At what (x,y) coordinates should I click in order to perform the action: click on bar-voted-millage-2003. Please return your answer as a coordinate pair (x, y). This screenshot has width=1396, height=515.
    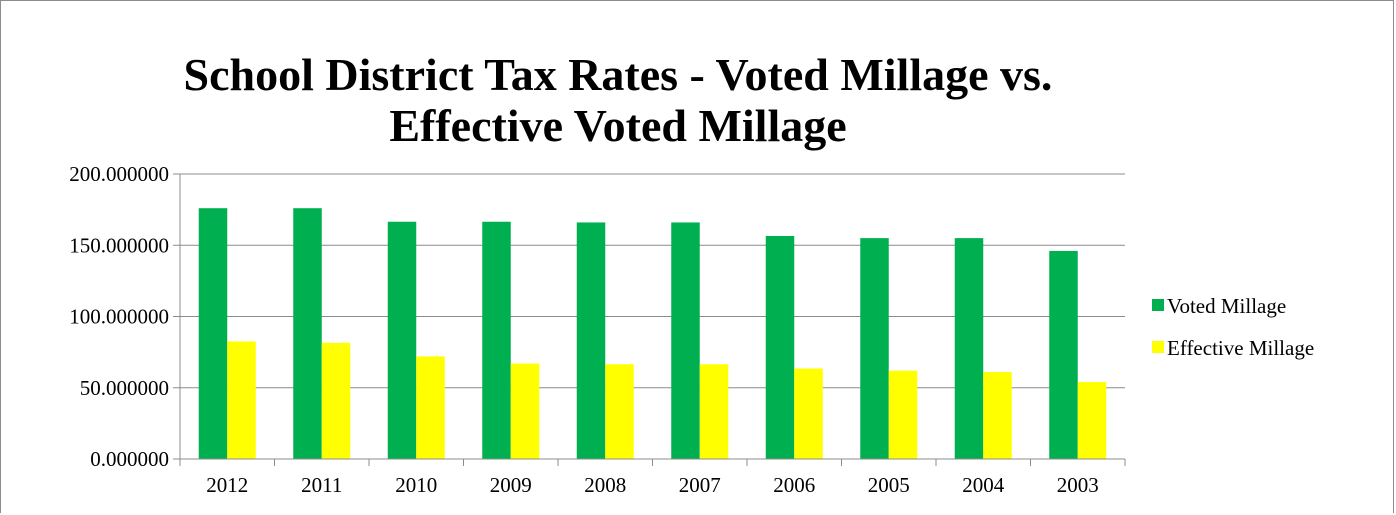
    Looking at the image, I should click on (1063, 354).